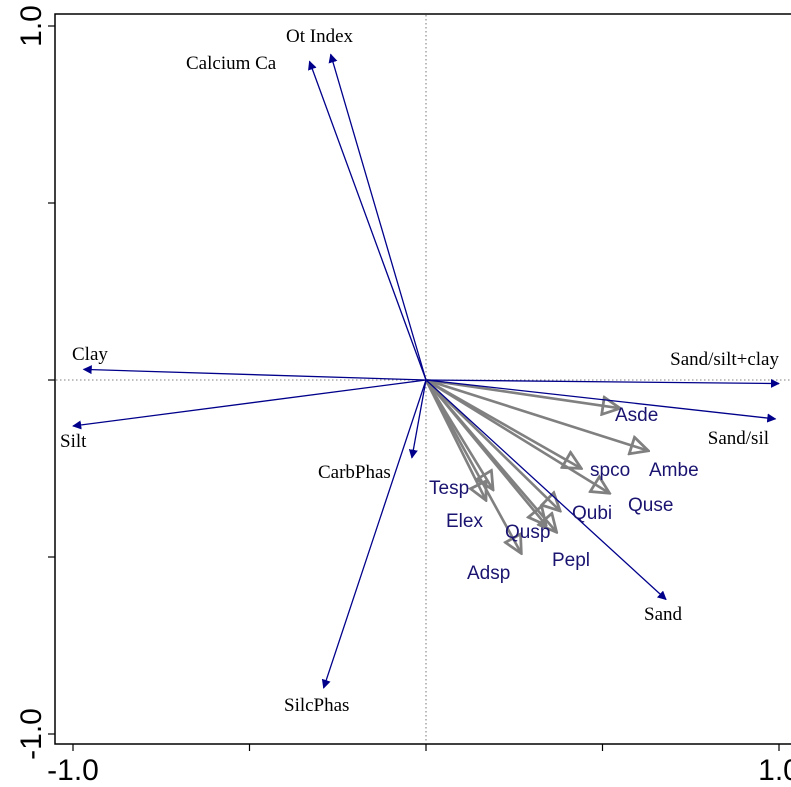 Image resolution: width=791 pixels, height=787 pixels. Describe the element at coordinates (449, 488) in the screenshot. I see `species-label-tesp: Tesp` at that location.